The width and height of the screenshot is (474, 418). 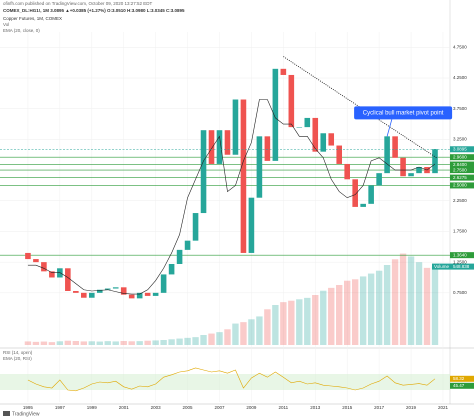 What do you see at coordinates (461, 266) in the screenshot?
I see `volume-value-label: 548.838` at bounding box center [461, 266].